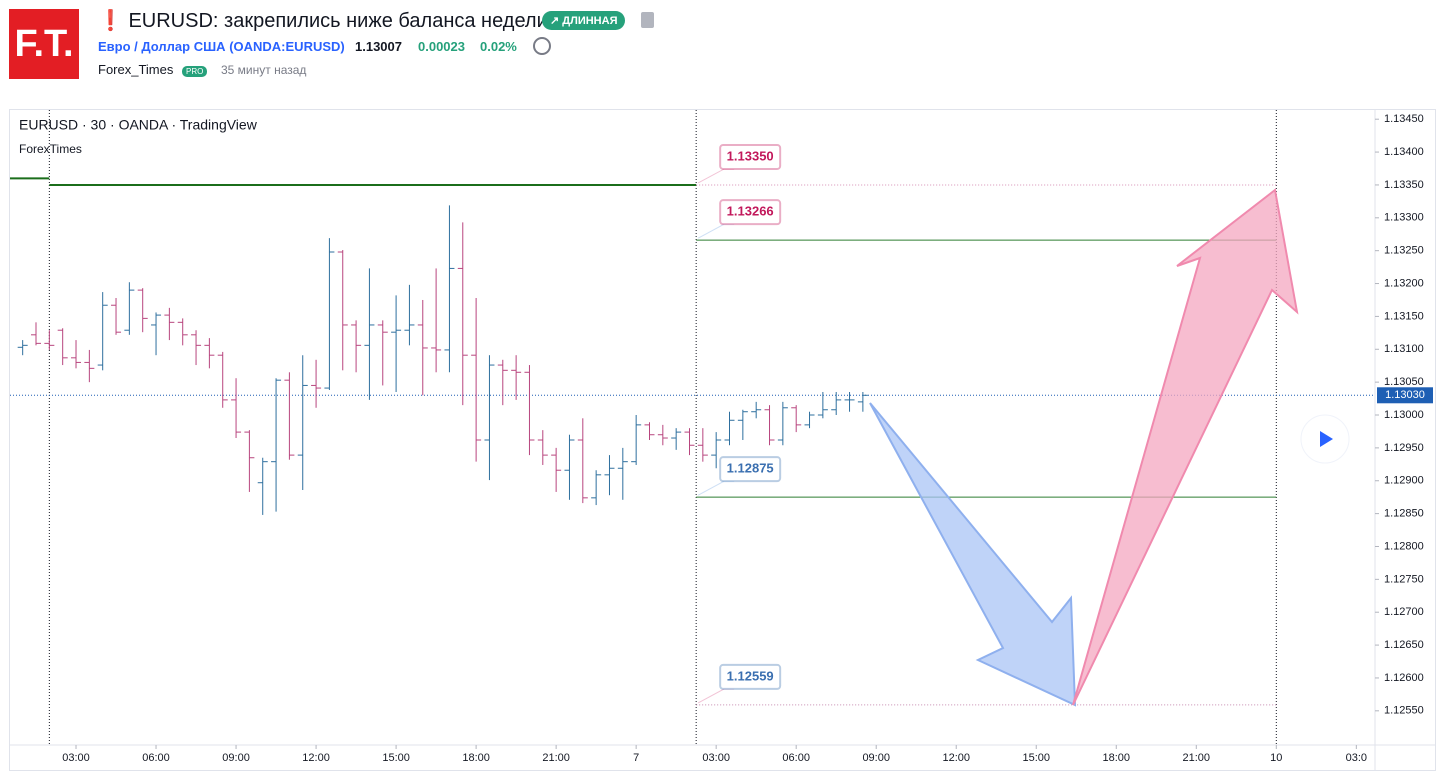  Describe the element at coordinates (1404, 448) in the screenshot. I see `y-tick-label: 1.12950` at that location.